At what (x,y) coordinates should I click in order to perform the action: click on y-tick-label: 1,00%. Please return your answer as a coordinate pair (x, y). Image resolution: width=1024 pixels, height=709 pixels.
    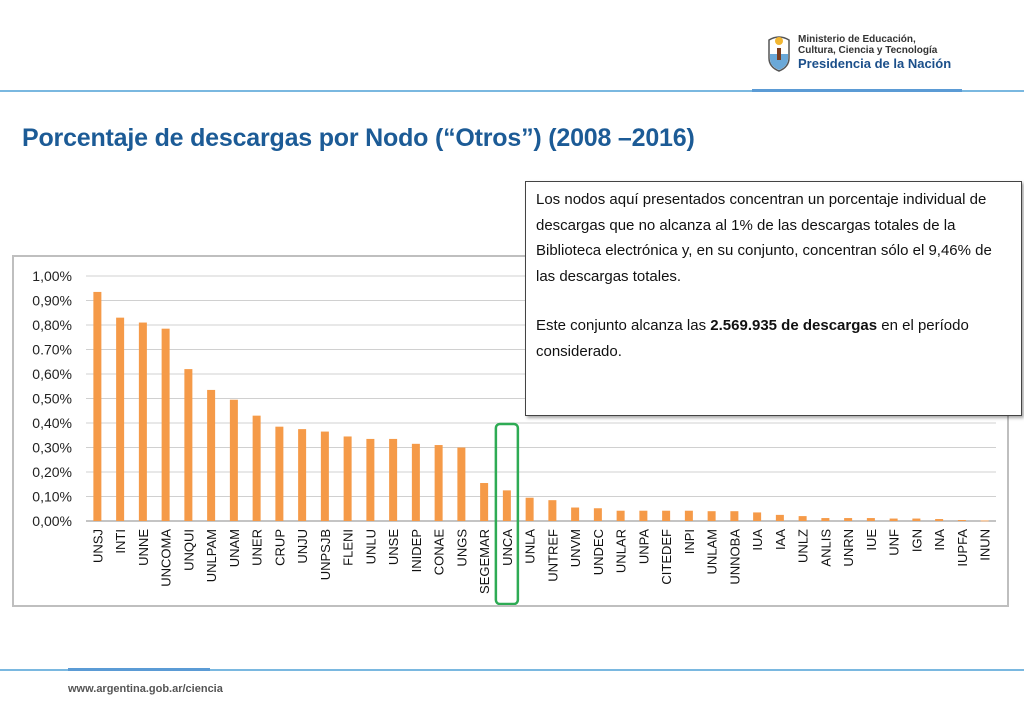
    Looking at the image, I should click on (52, 276).